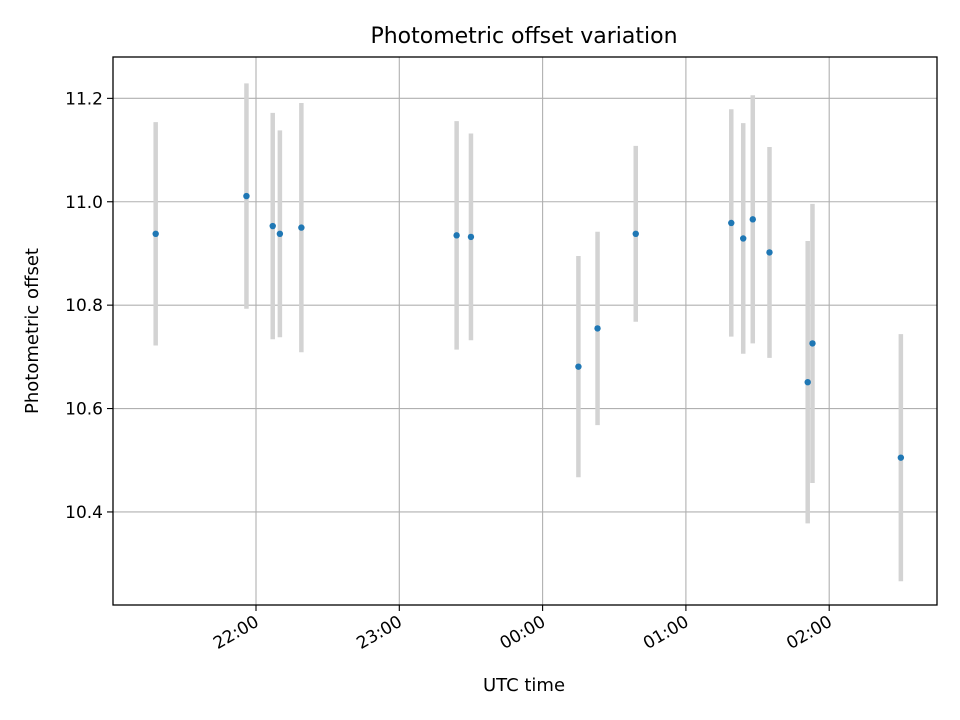 Image resolution: width=960 pixels, height=720 pixels. Describe the element at coordinates (84, 99) in the screenshot. I see `y-tick-label: 11.2` at that location.